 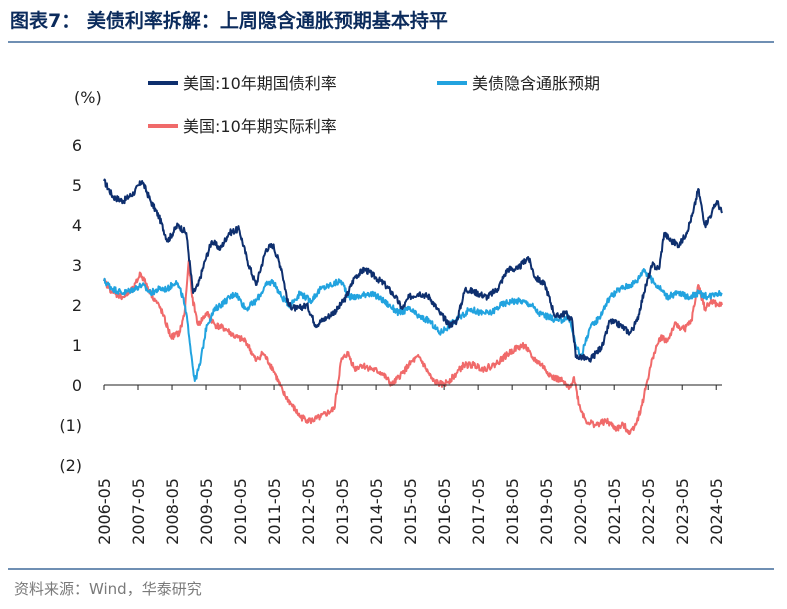 What do you see at coordinates (580, 511) in the screenshot?
I see `x-tick-label: 2020-05` at bounding box center [580, 511].